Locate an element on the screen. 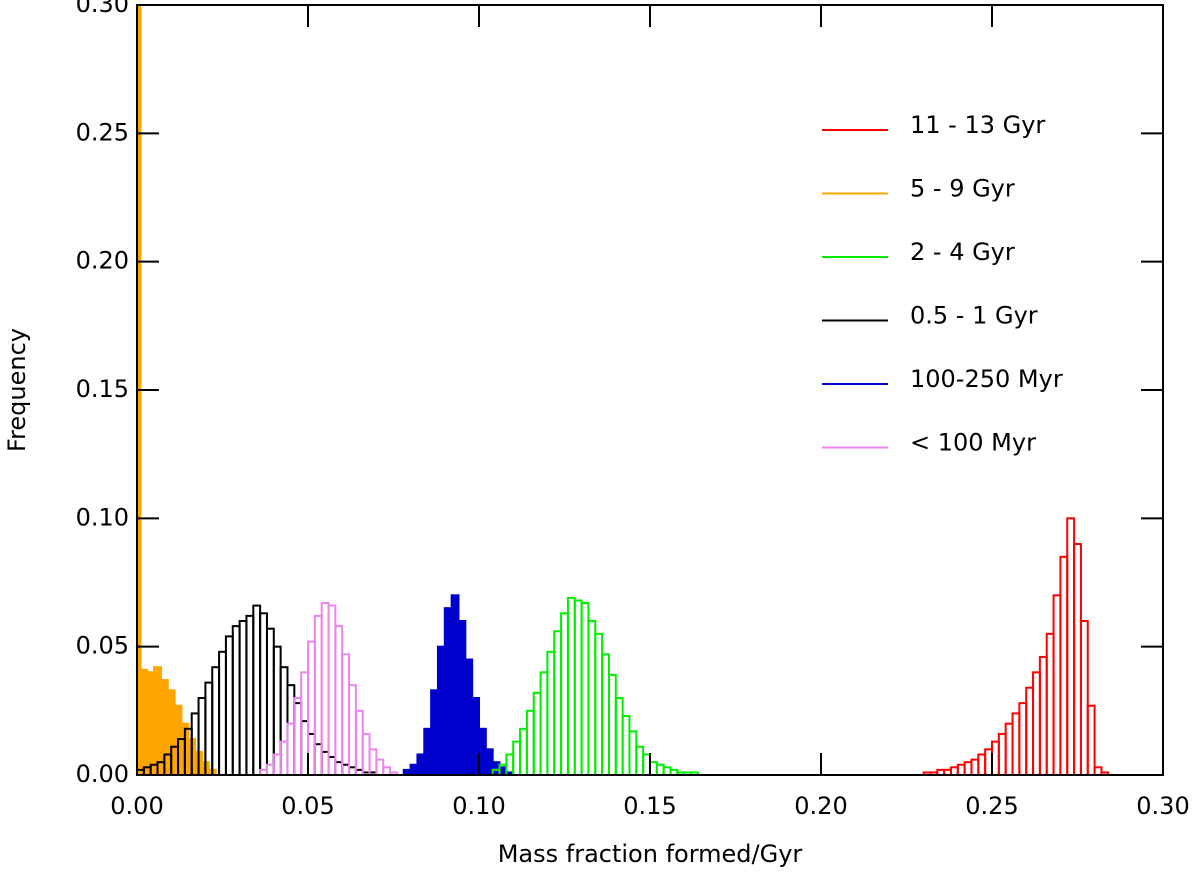  x-tick-label: 0.25 is located at coordinates (991, 806).